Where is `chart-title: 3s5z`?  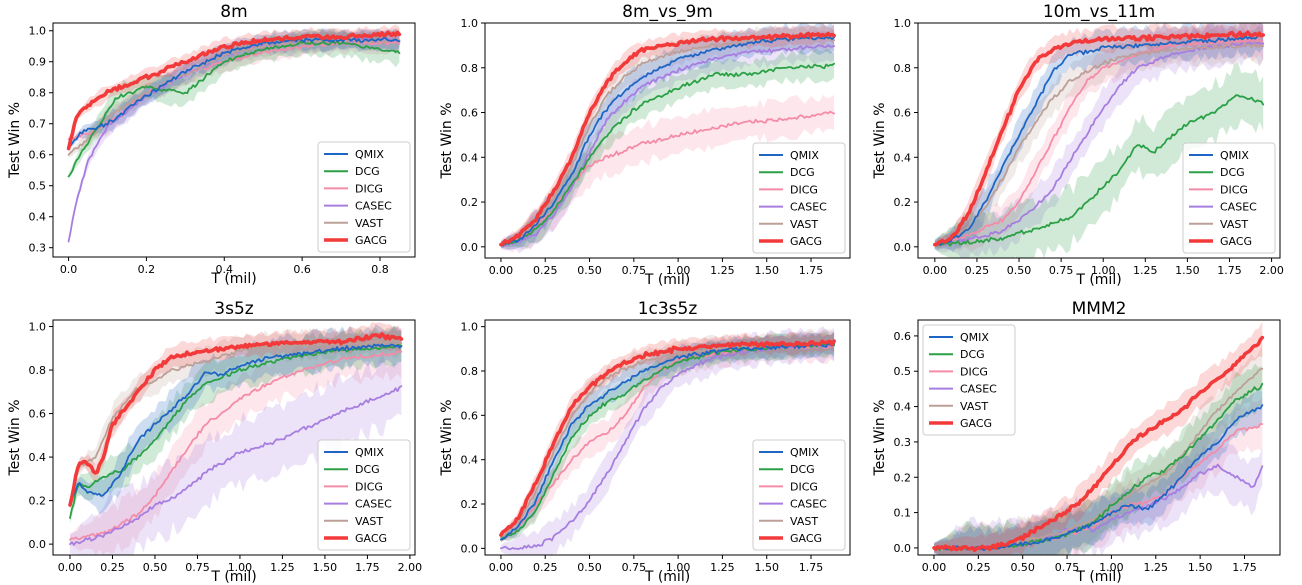 chart-title: 3s5z is located at coordinates (233, 309).